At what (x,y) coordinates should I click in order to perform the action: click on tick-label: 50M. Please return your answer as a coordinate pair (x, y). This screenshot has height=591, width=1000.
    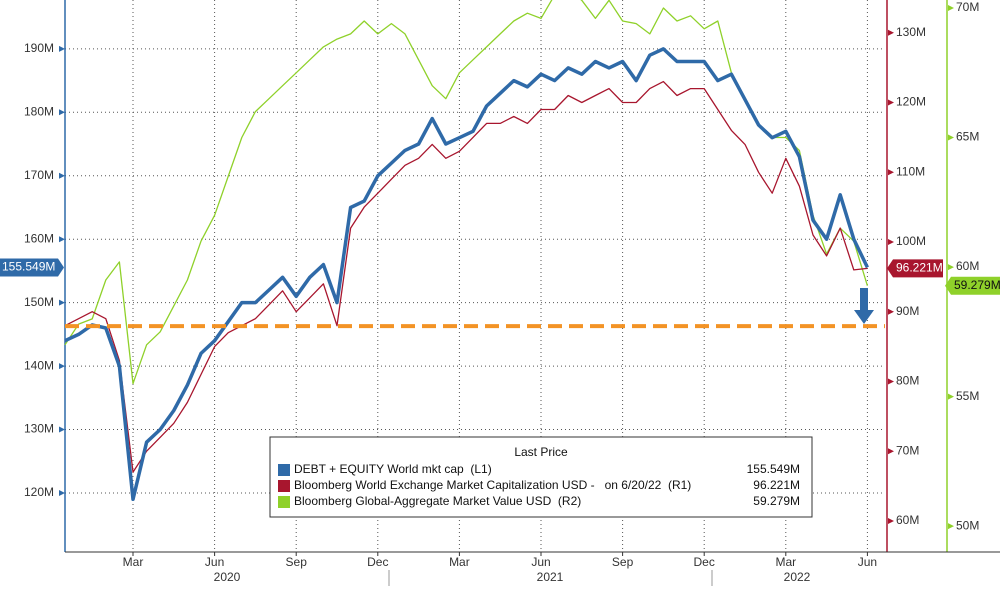
    Looking at the image, I should click on (967, 525).